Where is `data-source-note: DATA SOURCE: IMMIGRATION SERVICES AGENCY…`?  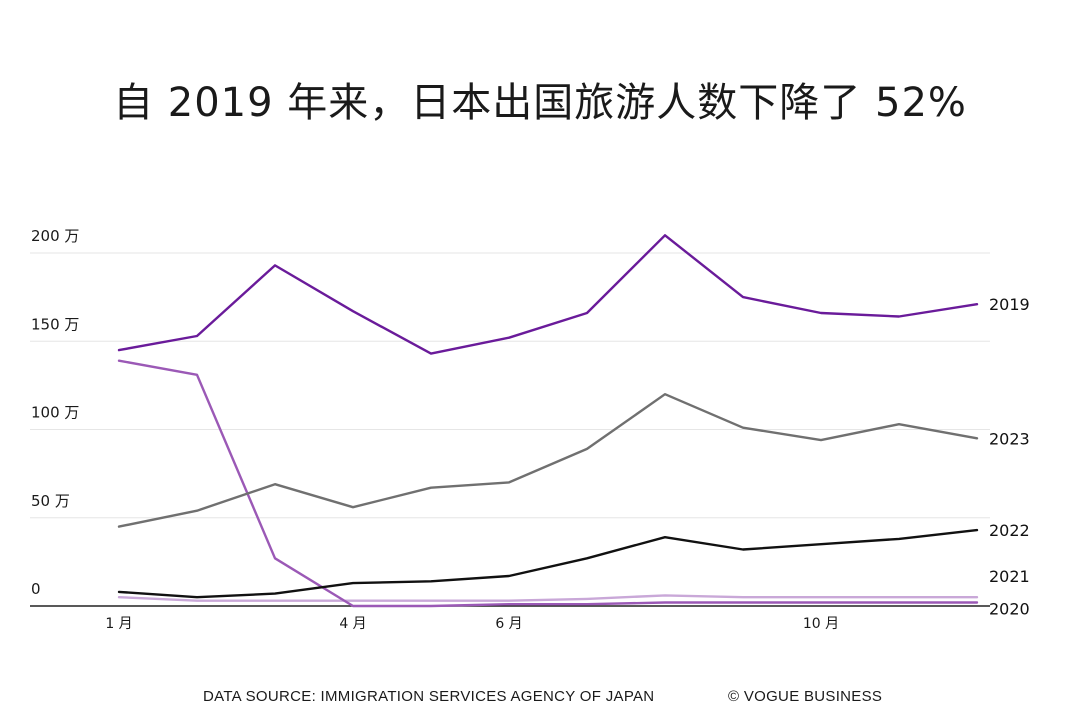
data-source-note: DATA SOURCE: IMMIGRATION SERVICES AGENCY… is located at coordinates (429, 696).